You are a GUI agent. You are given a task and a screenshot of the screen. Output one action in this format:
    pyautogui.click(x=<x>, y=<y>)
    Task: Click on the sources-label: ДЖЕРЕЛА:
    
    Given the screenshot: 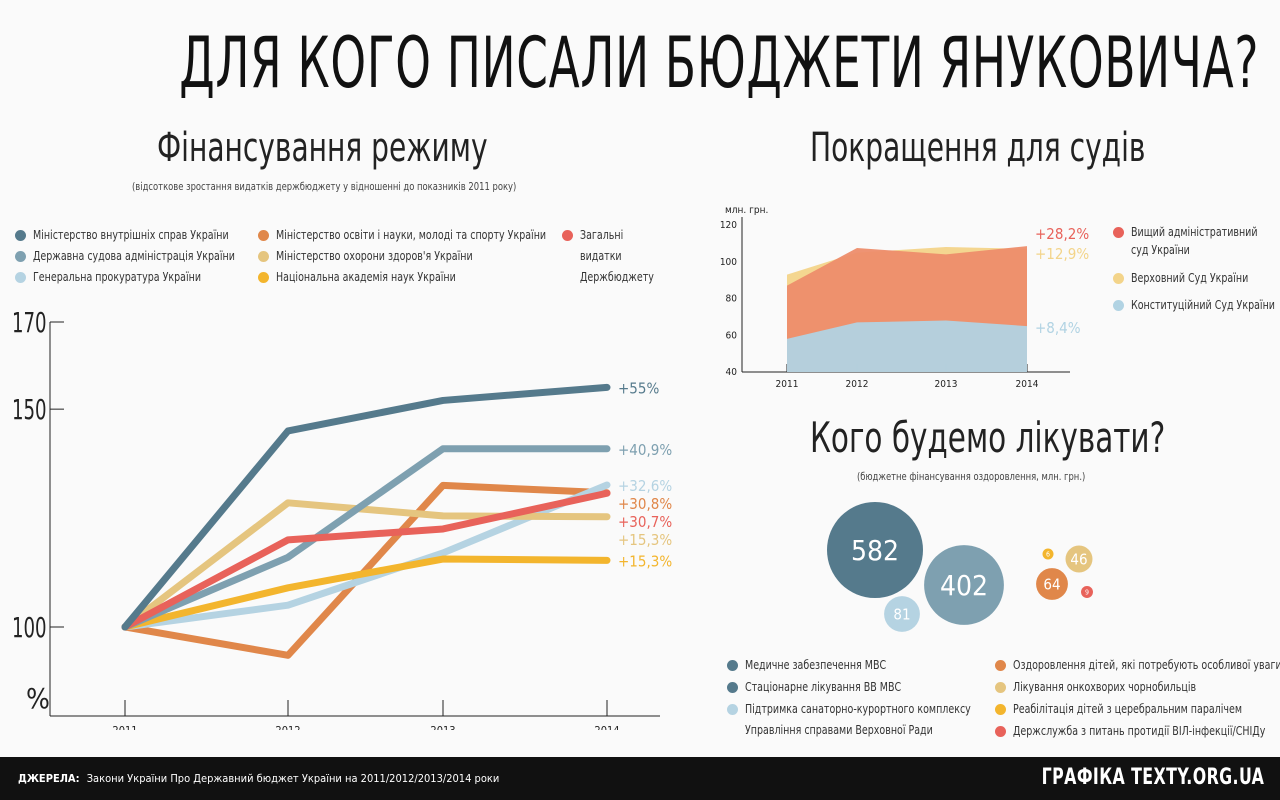 What is the action you would take?
    pyautogui.click(x=49, y=778)
    